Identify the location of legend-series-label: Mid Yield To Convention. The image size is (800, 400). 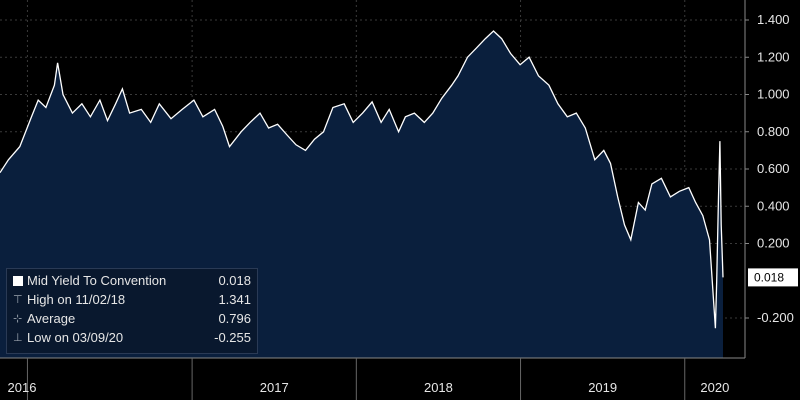
(97, 280).